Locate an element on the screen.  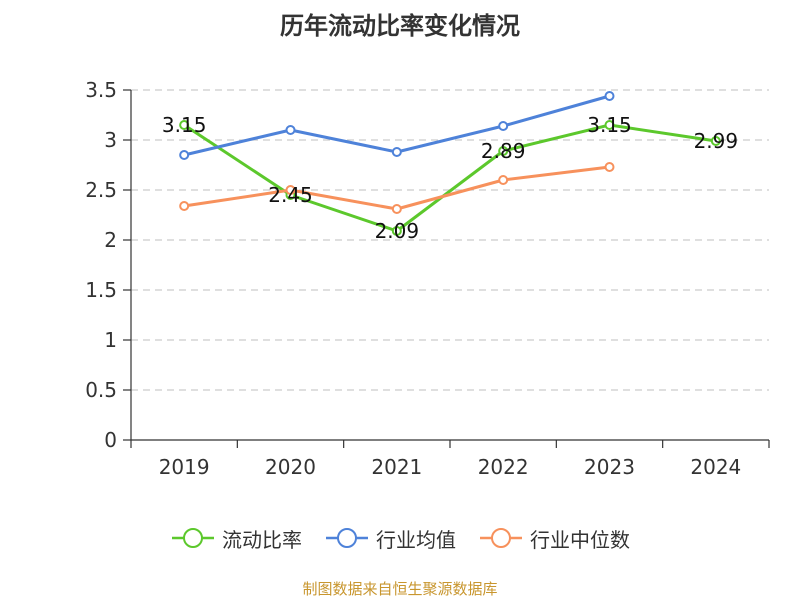
x-tick-label: 2019 is located at coordinates (184, 467).